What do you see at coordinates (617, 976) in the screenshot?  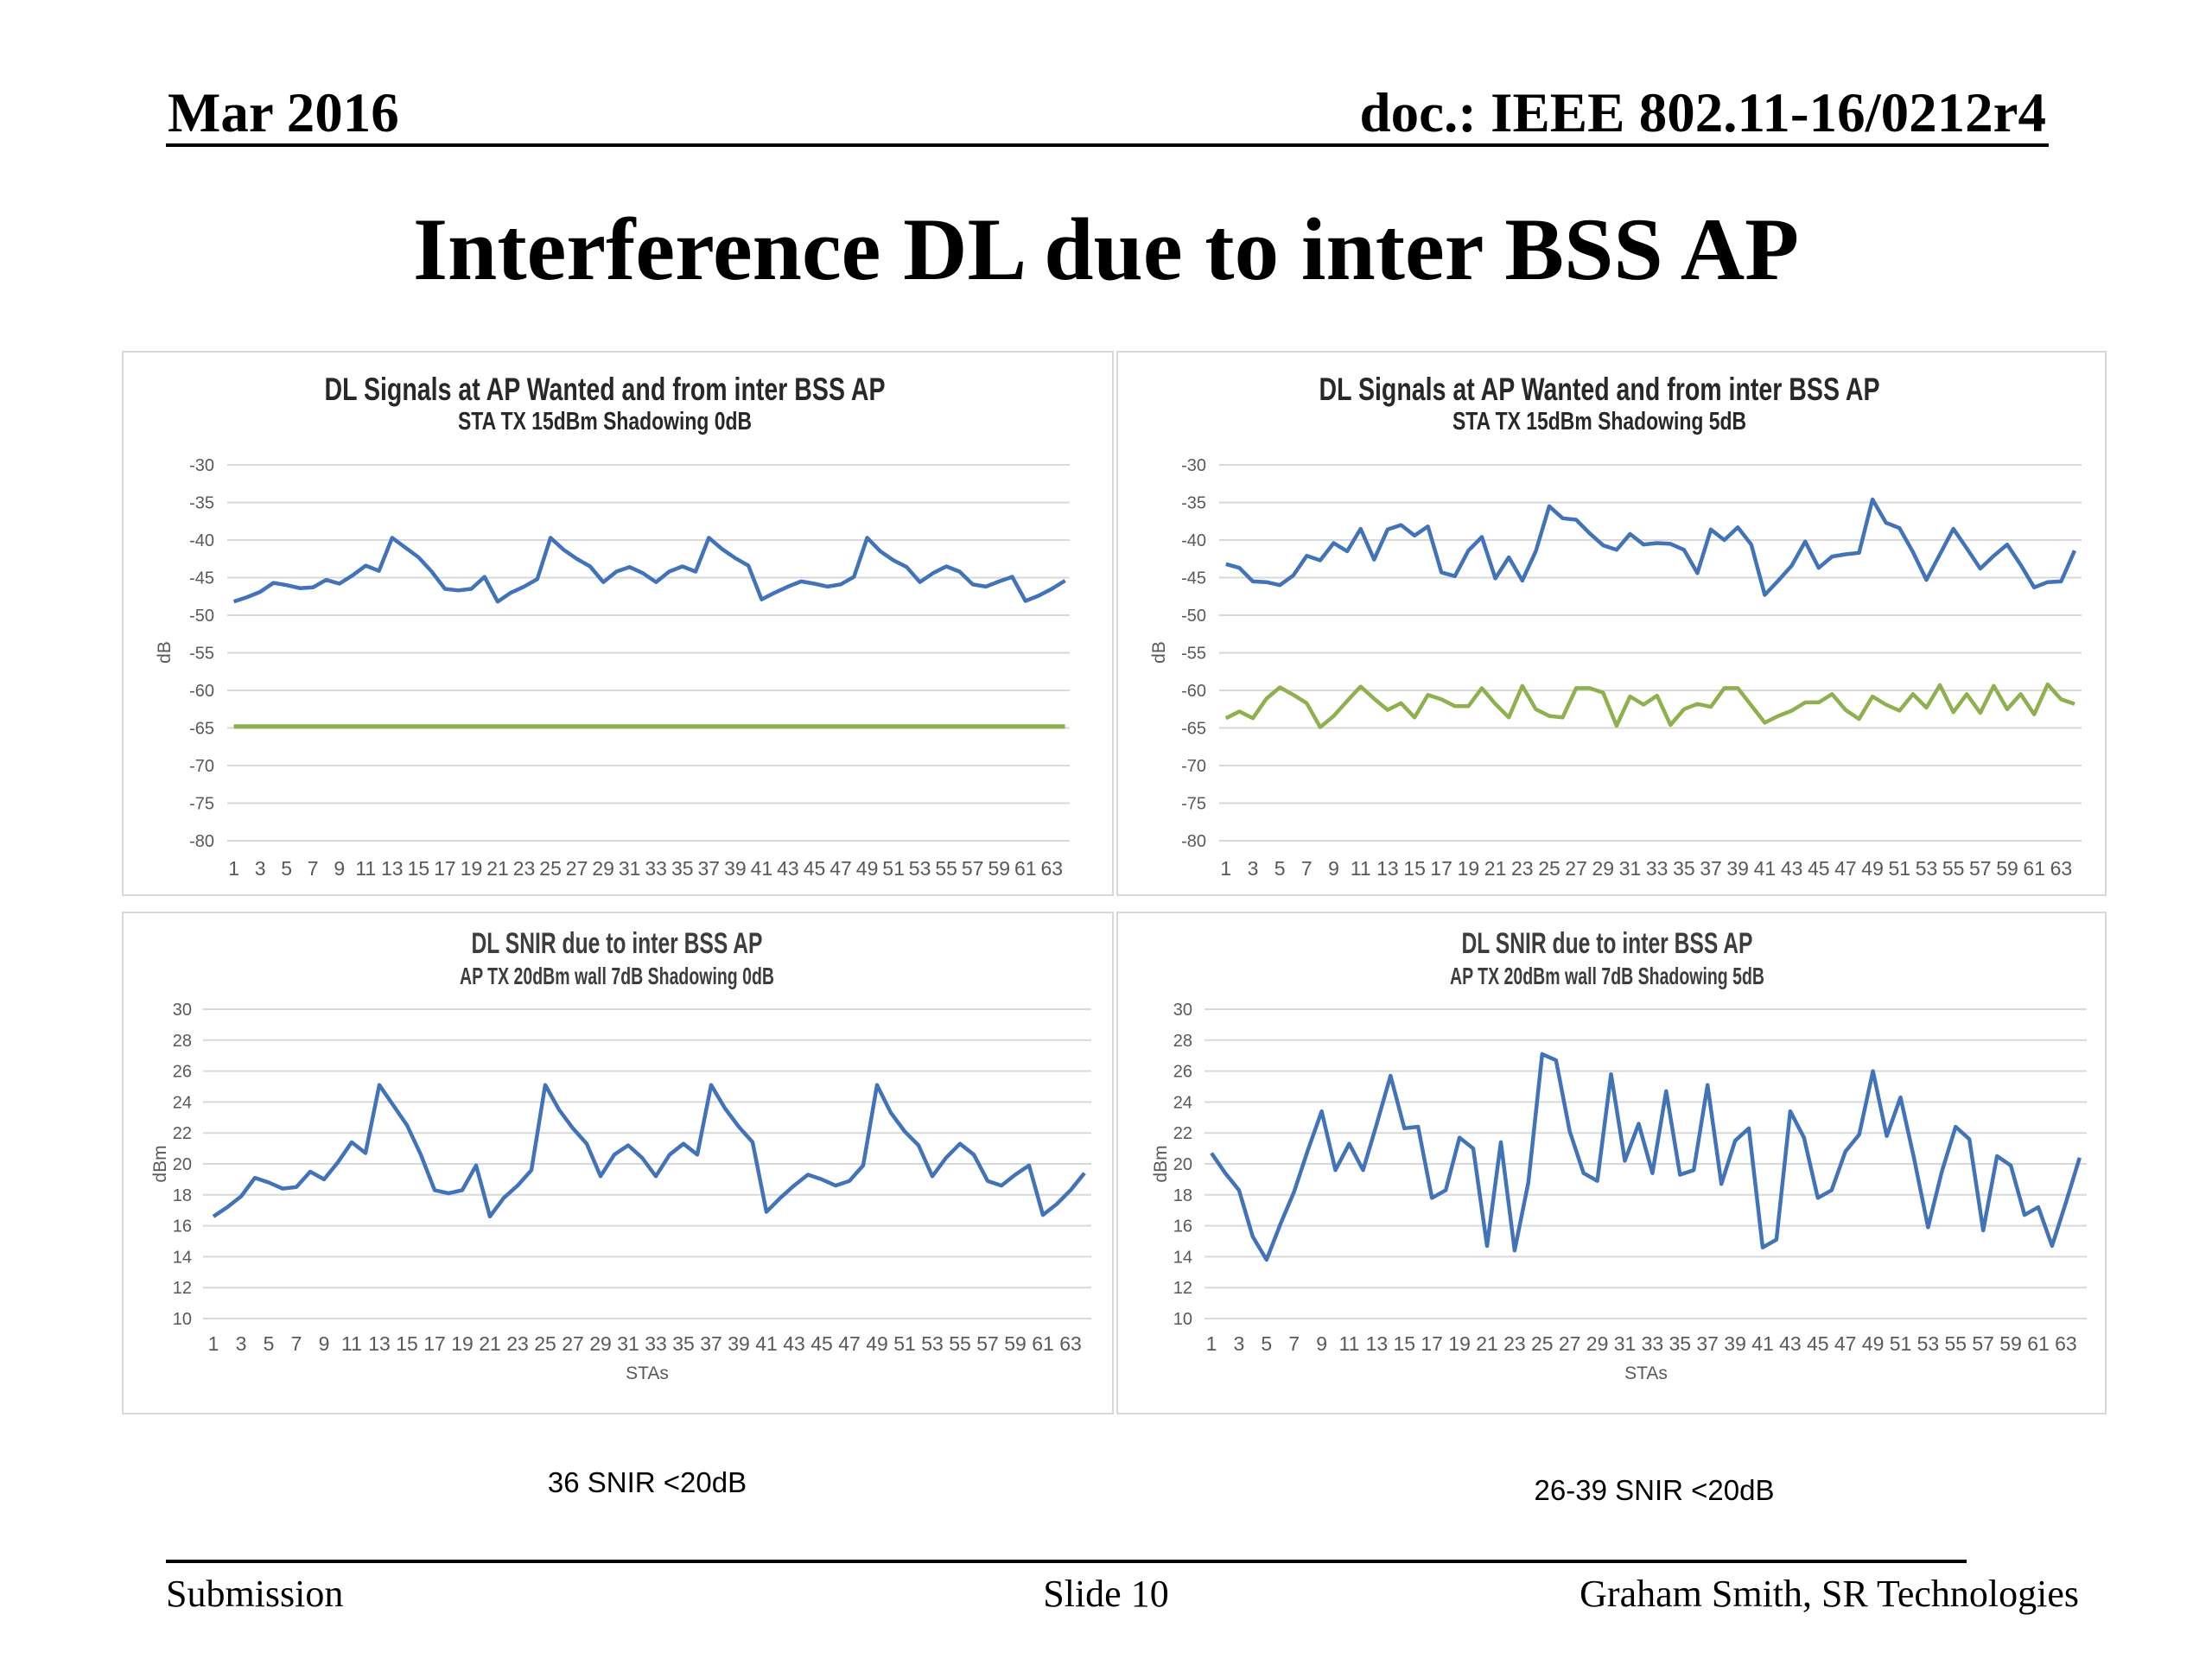 I see `svg-text:AP TX 20dBm wall 7dB Shadowing: AP TX 20dBm wall 7dB Shadowing 0dB` at bounding box center [617, 976].